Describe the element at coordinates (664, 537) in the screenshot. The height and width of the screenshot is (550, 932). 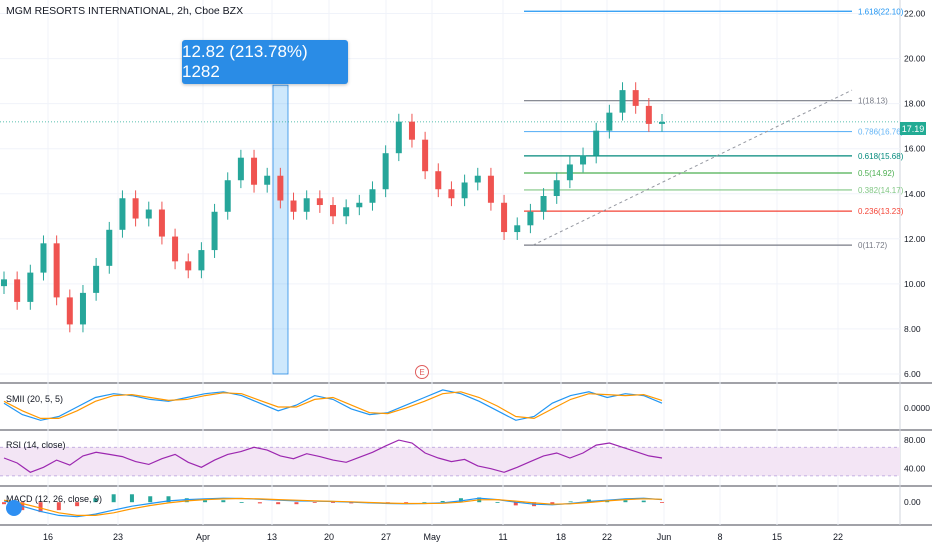
I see `x-tick-label: Jun` at that location.